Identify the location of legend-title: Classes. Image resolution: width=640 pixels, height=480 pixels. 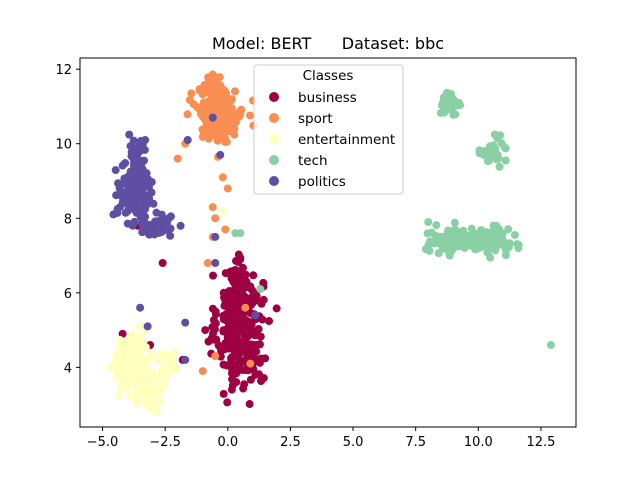
(328, 76).